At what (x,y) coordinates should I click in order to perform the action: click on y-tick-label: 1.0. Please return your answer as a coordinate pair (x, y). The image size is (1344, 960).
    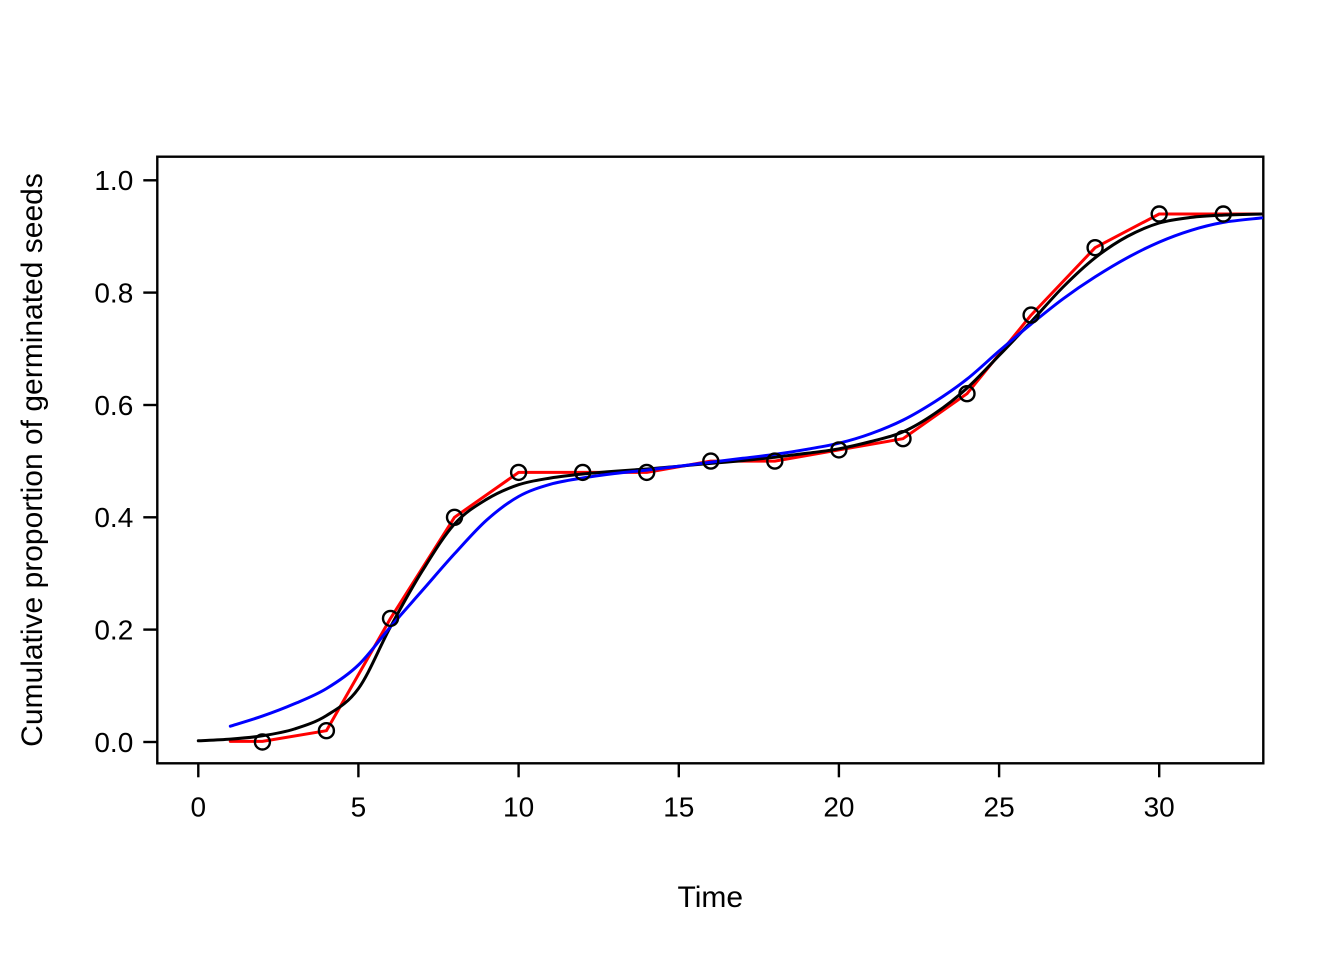
    Looking at the image, I should click on (113, 180).